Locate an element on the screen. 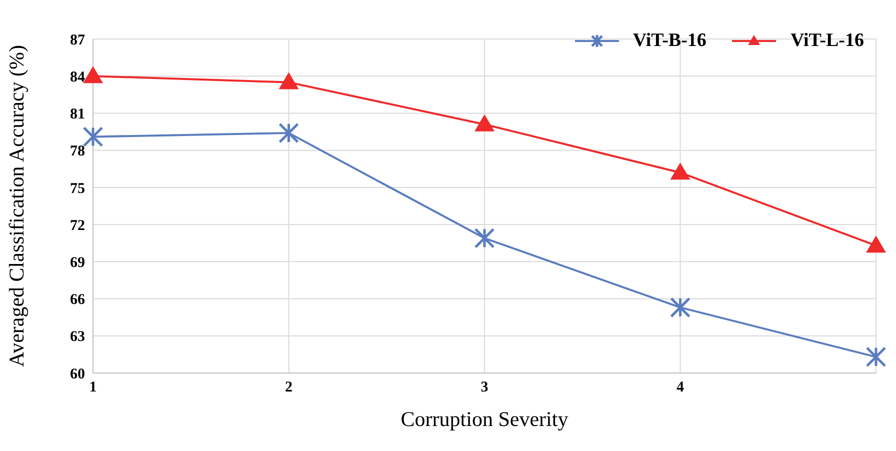  y-tick-label: 66 is located at coordinates (78, 300).